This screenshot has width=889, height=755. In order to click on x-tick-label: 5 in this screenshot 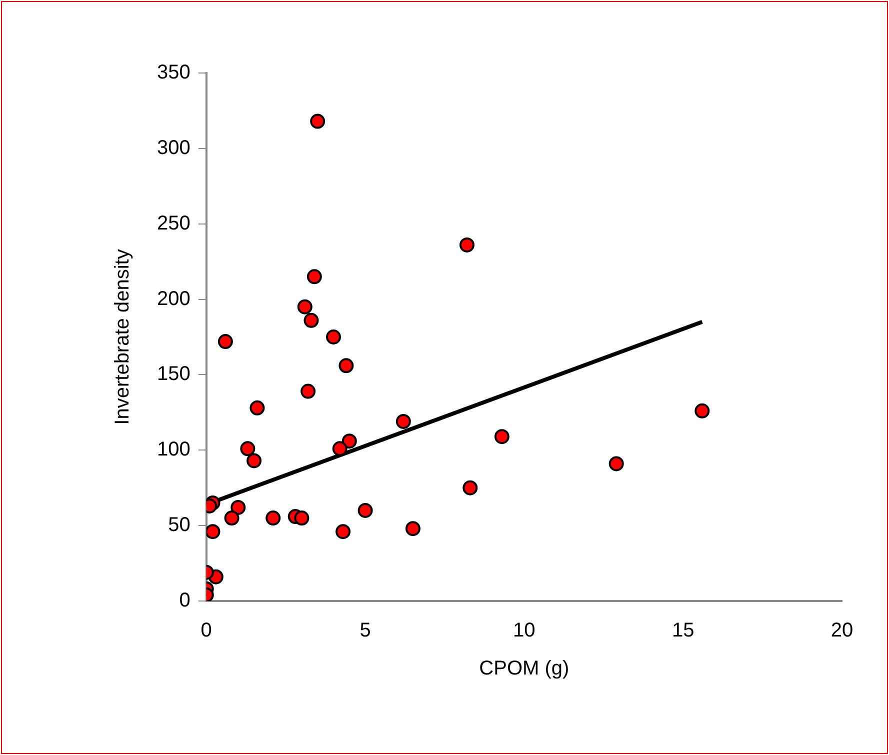, I will do `click(365, 631)`.